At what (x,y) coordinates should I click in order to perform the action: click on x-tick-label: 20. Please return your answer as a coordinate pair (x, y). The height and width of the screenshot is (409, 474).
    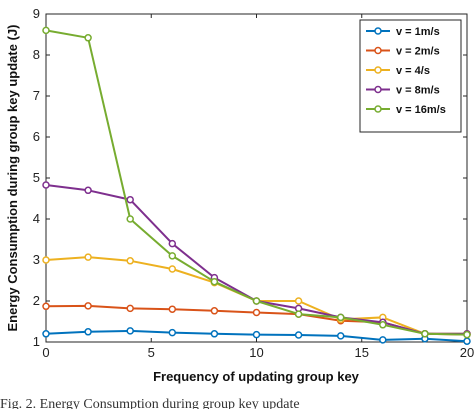
    Looking at the image, I should click on (467, 352).